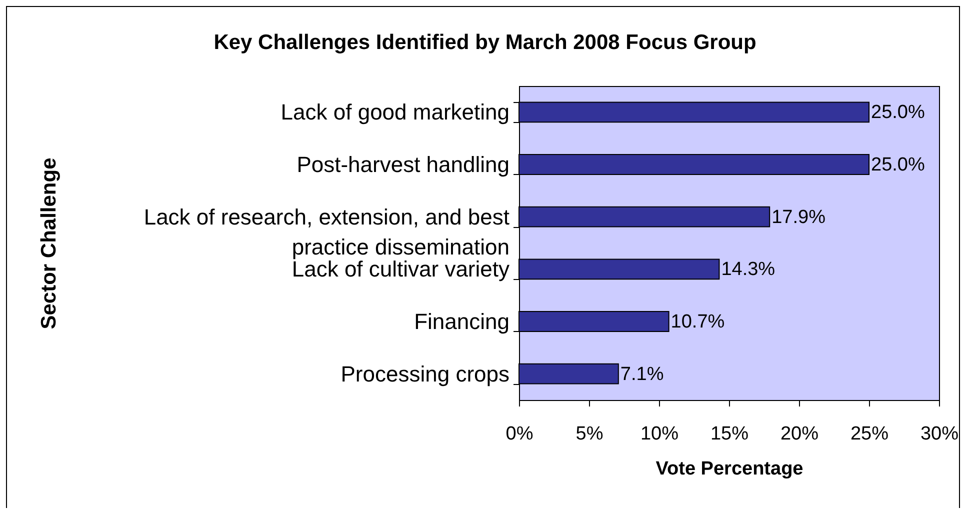  I want to click on y-tick-label: Processing crops, so click(425, 373).